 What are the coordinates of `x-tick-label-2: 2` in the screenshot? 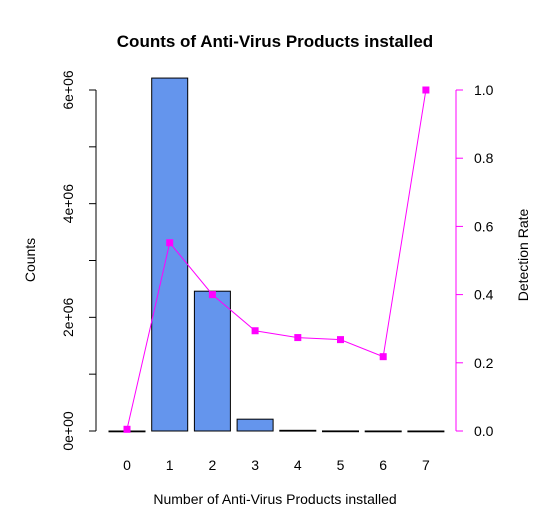 It's located at (213, 465).